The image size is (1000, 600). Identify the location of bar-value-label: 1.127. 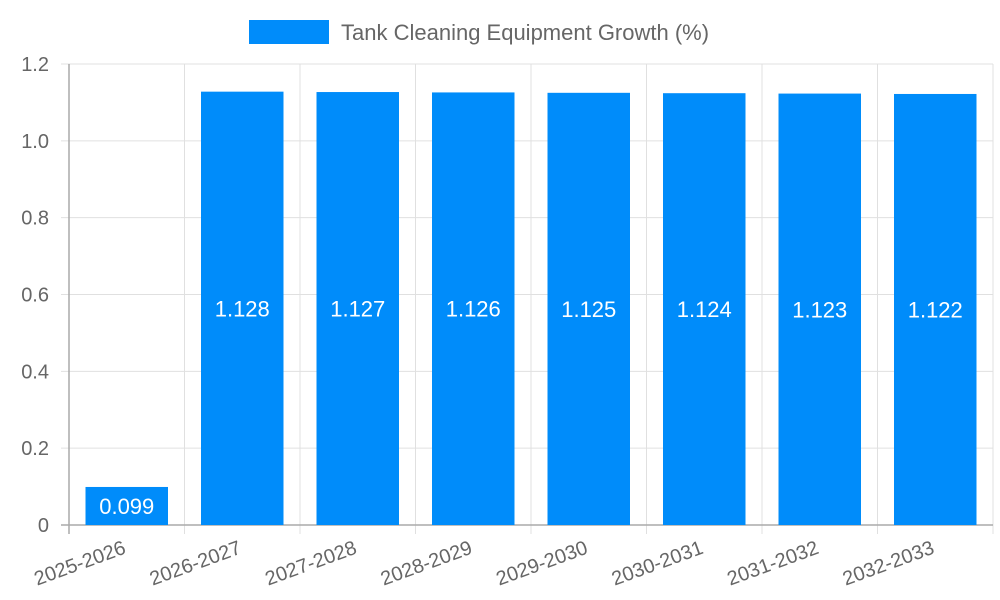
(357, 309).